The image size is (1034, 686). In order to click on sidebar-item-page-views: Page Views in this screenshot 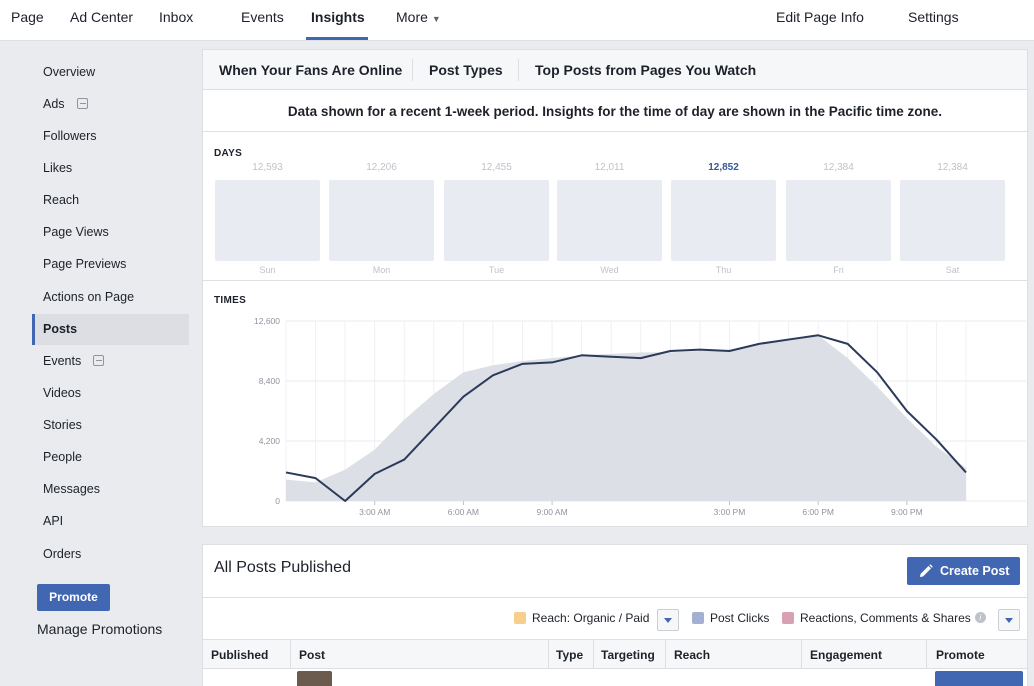, I will do `click(110, 232)`.